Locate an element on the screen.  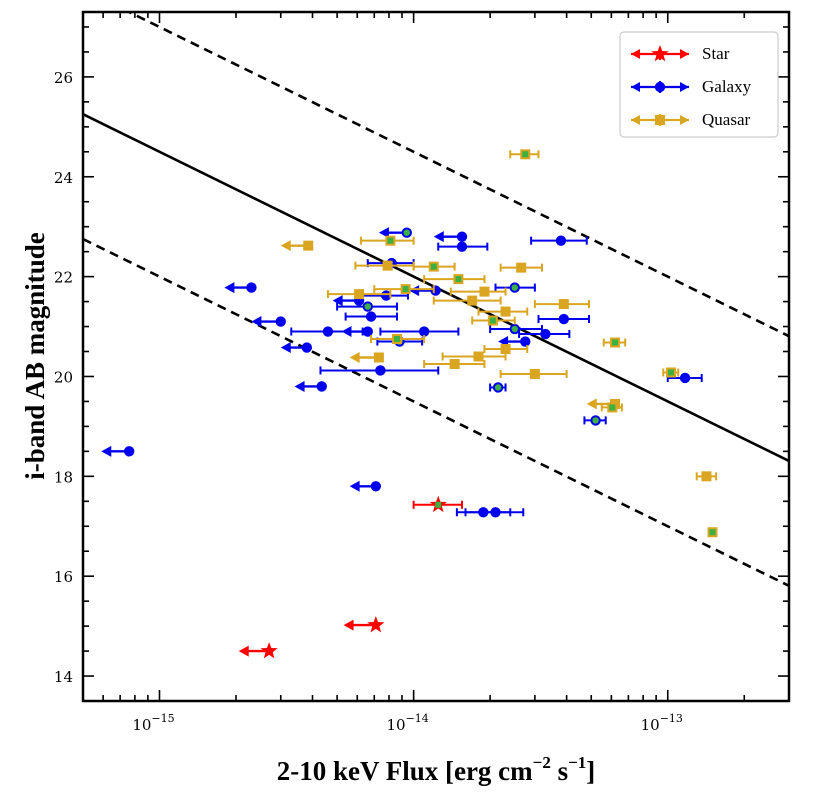
x-axis-title-exp2: −1 is located at coordinates (577, 762).